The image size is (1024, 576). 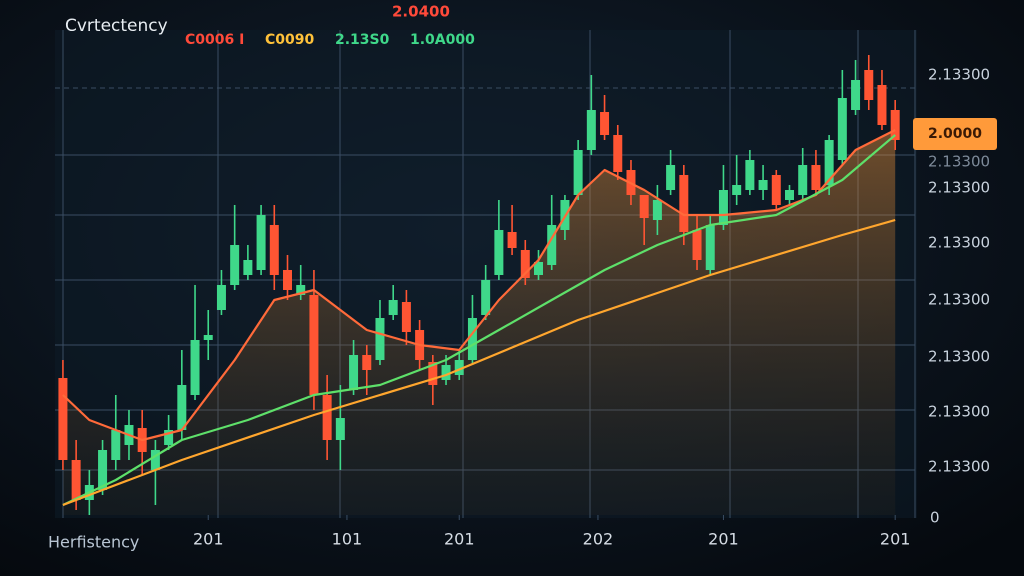 I want to click on legend-label: 2.13S0, so click(x=362, y=40).